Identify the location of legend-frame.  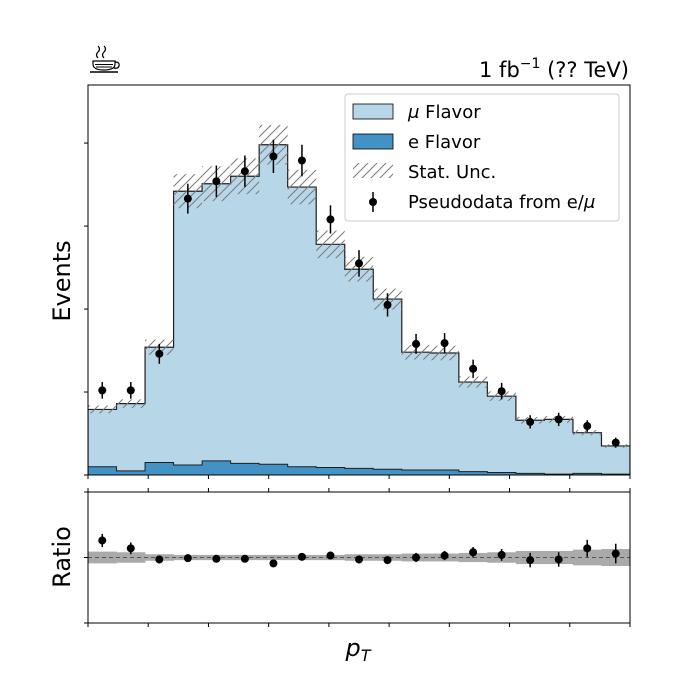
(482, 157).